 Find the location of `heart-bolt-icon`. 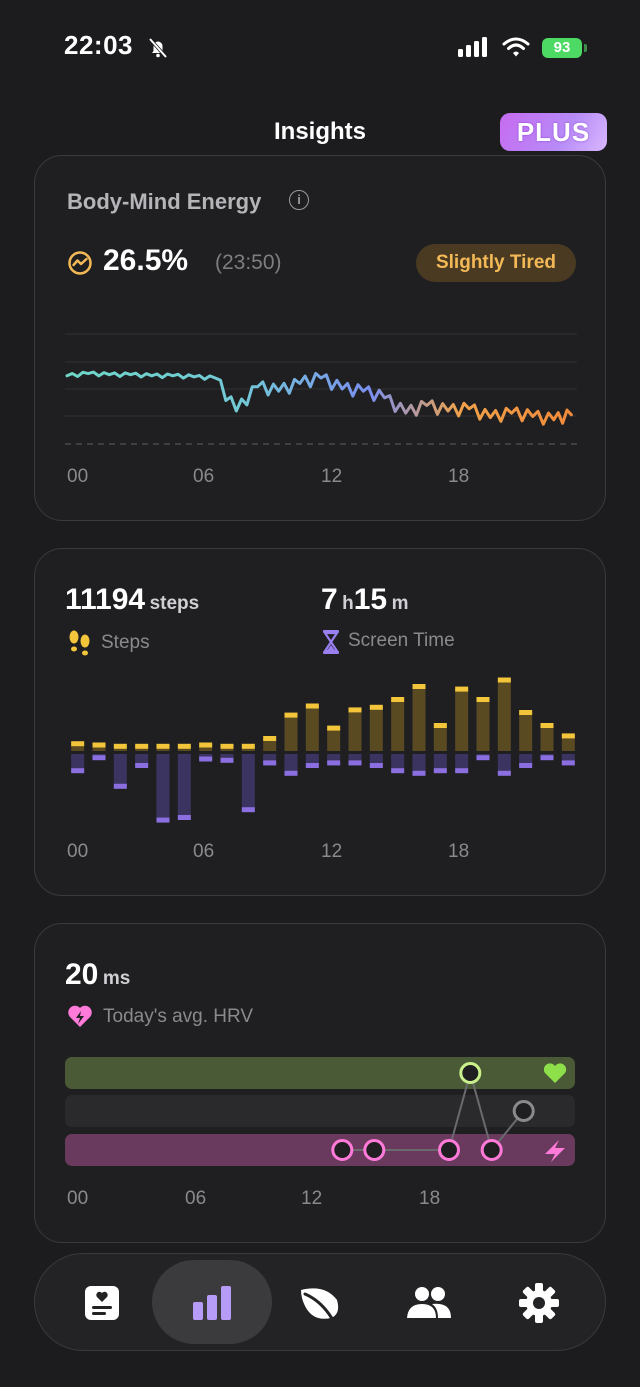

heart-bolt-icon is located at coordinates (80, 1016).